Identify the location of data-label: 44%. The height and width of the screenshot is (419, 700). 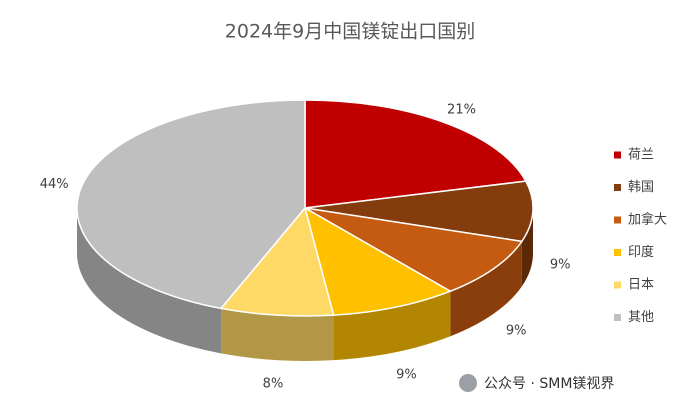
(54, 184).